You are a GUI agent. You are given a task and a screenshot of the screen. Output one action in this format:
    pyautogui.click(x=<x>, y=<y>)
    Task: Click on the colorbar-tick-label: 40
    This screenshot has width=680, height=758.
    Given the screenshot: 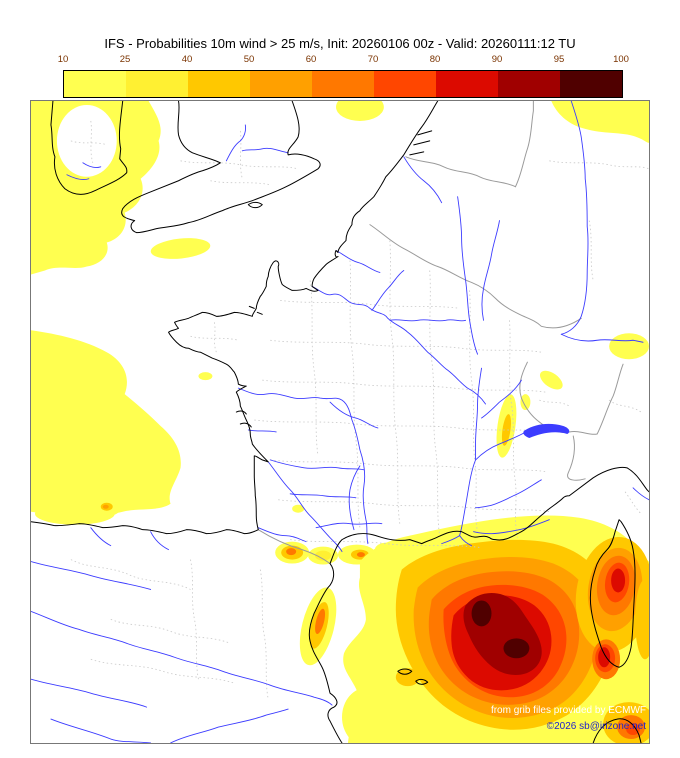 What is the action you would take?
    pyautogui.click(x=187, y=59)
    